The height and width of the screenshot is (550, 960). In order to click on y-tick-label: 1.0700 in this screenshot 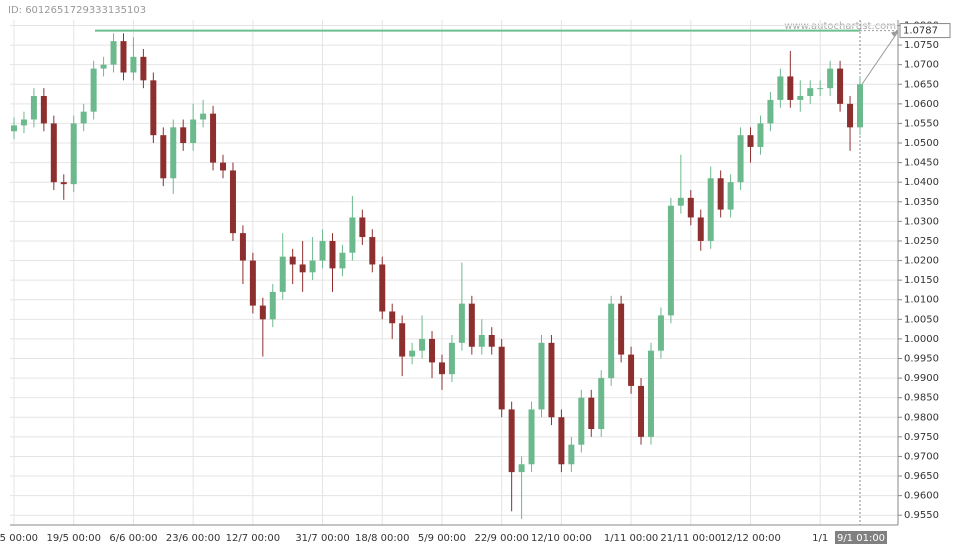, I will do `click(921, 65)`.